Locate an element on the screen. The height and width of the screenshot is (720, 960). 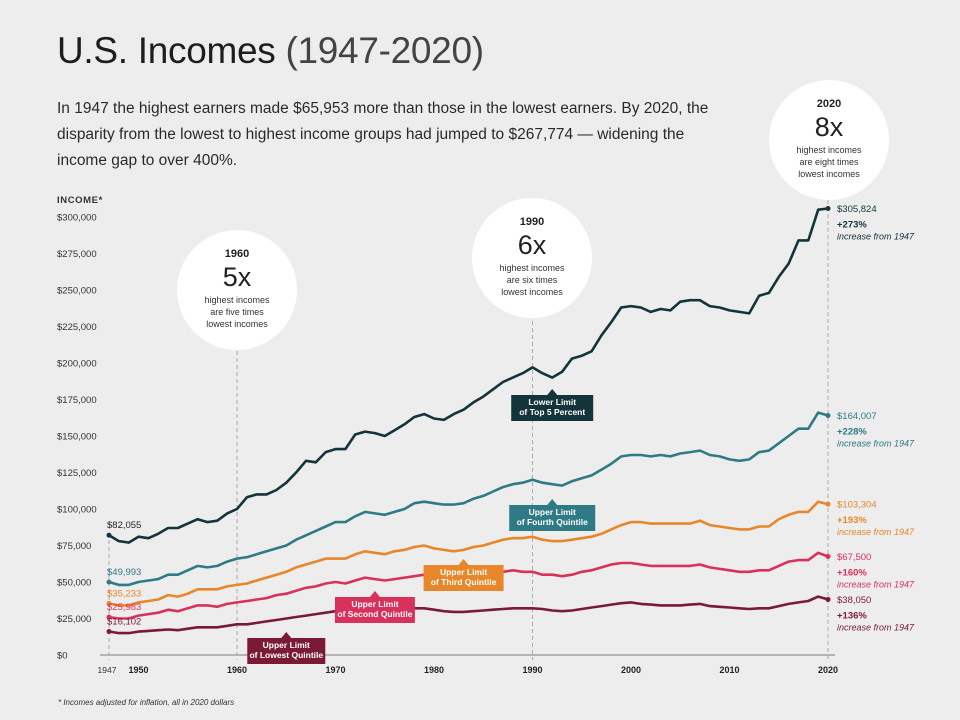
page-title: U.S. Incomes (1947-2020) is located at coordinates (270, 51).